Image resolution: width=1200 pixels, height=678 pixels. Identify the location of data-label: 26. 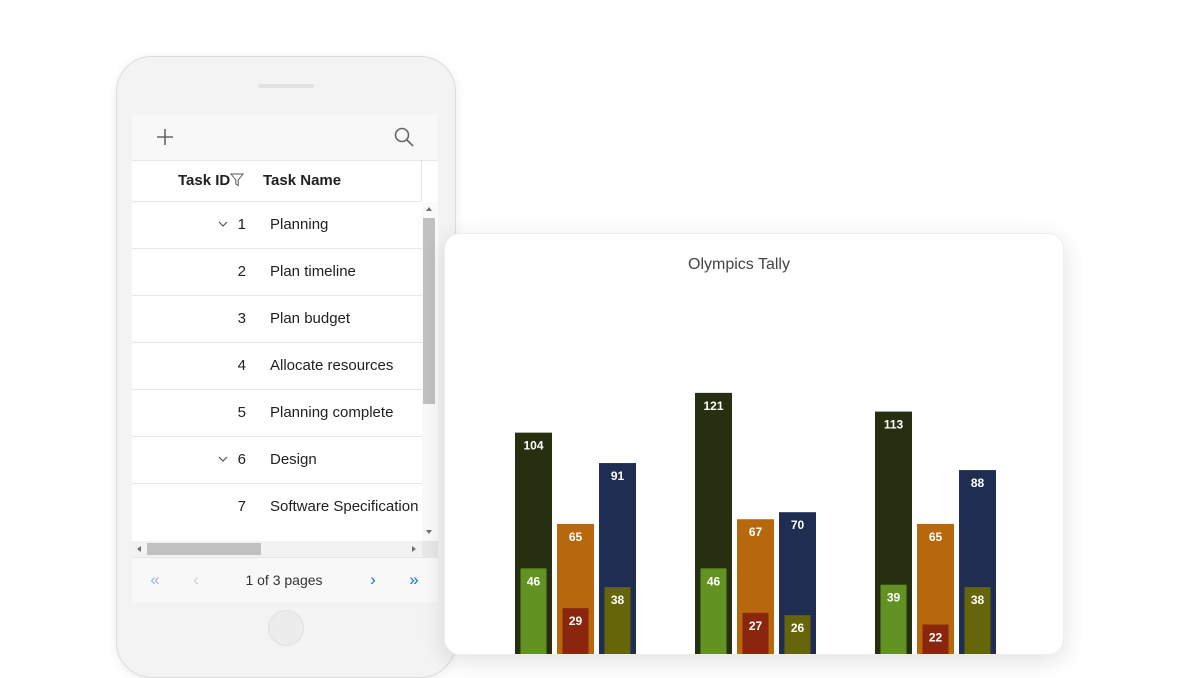
(798, 628).